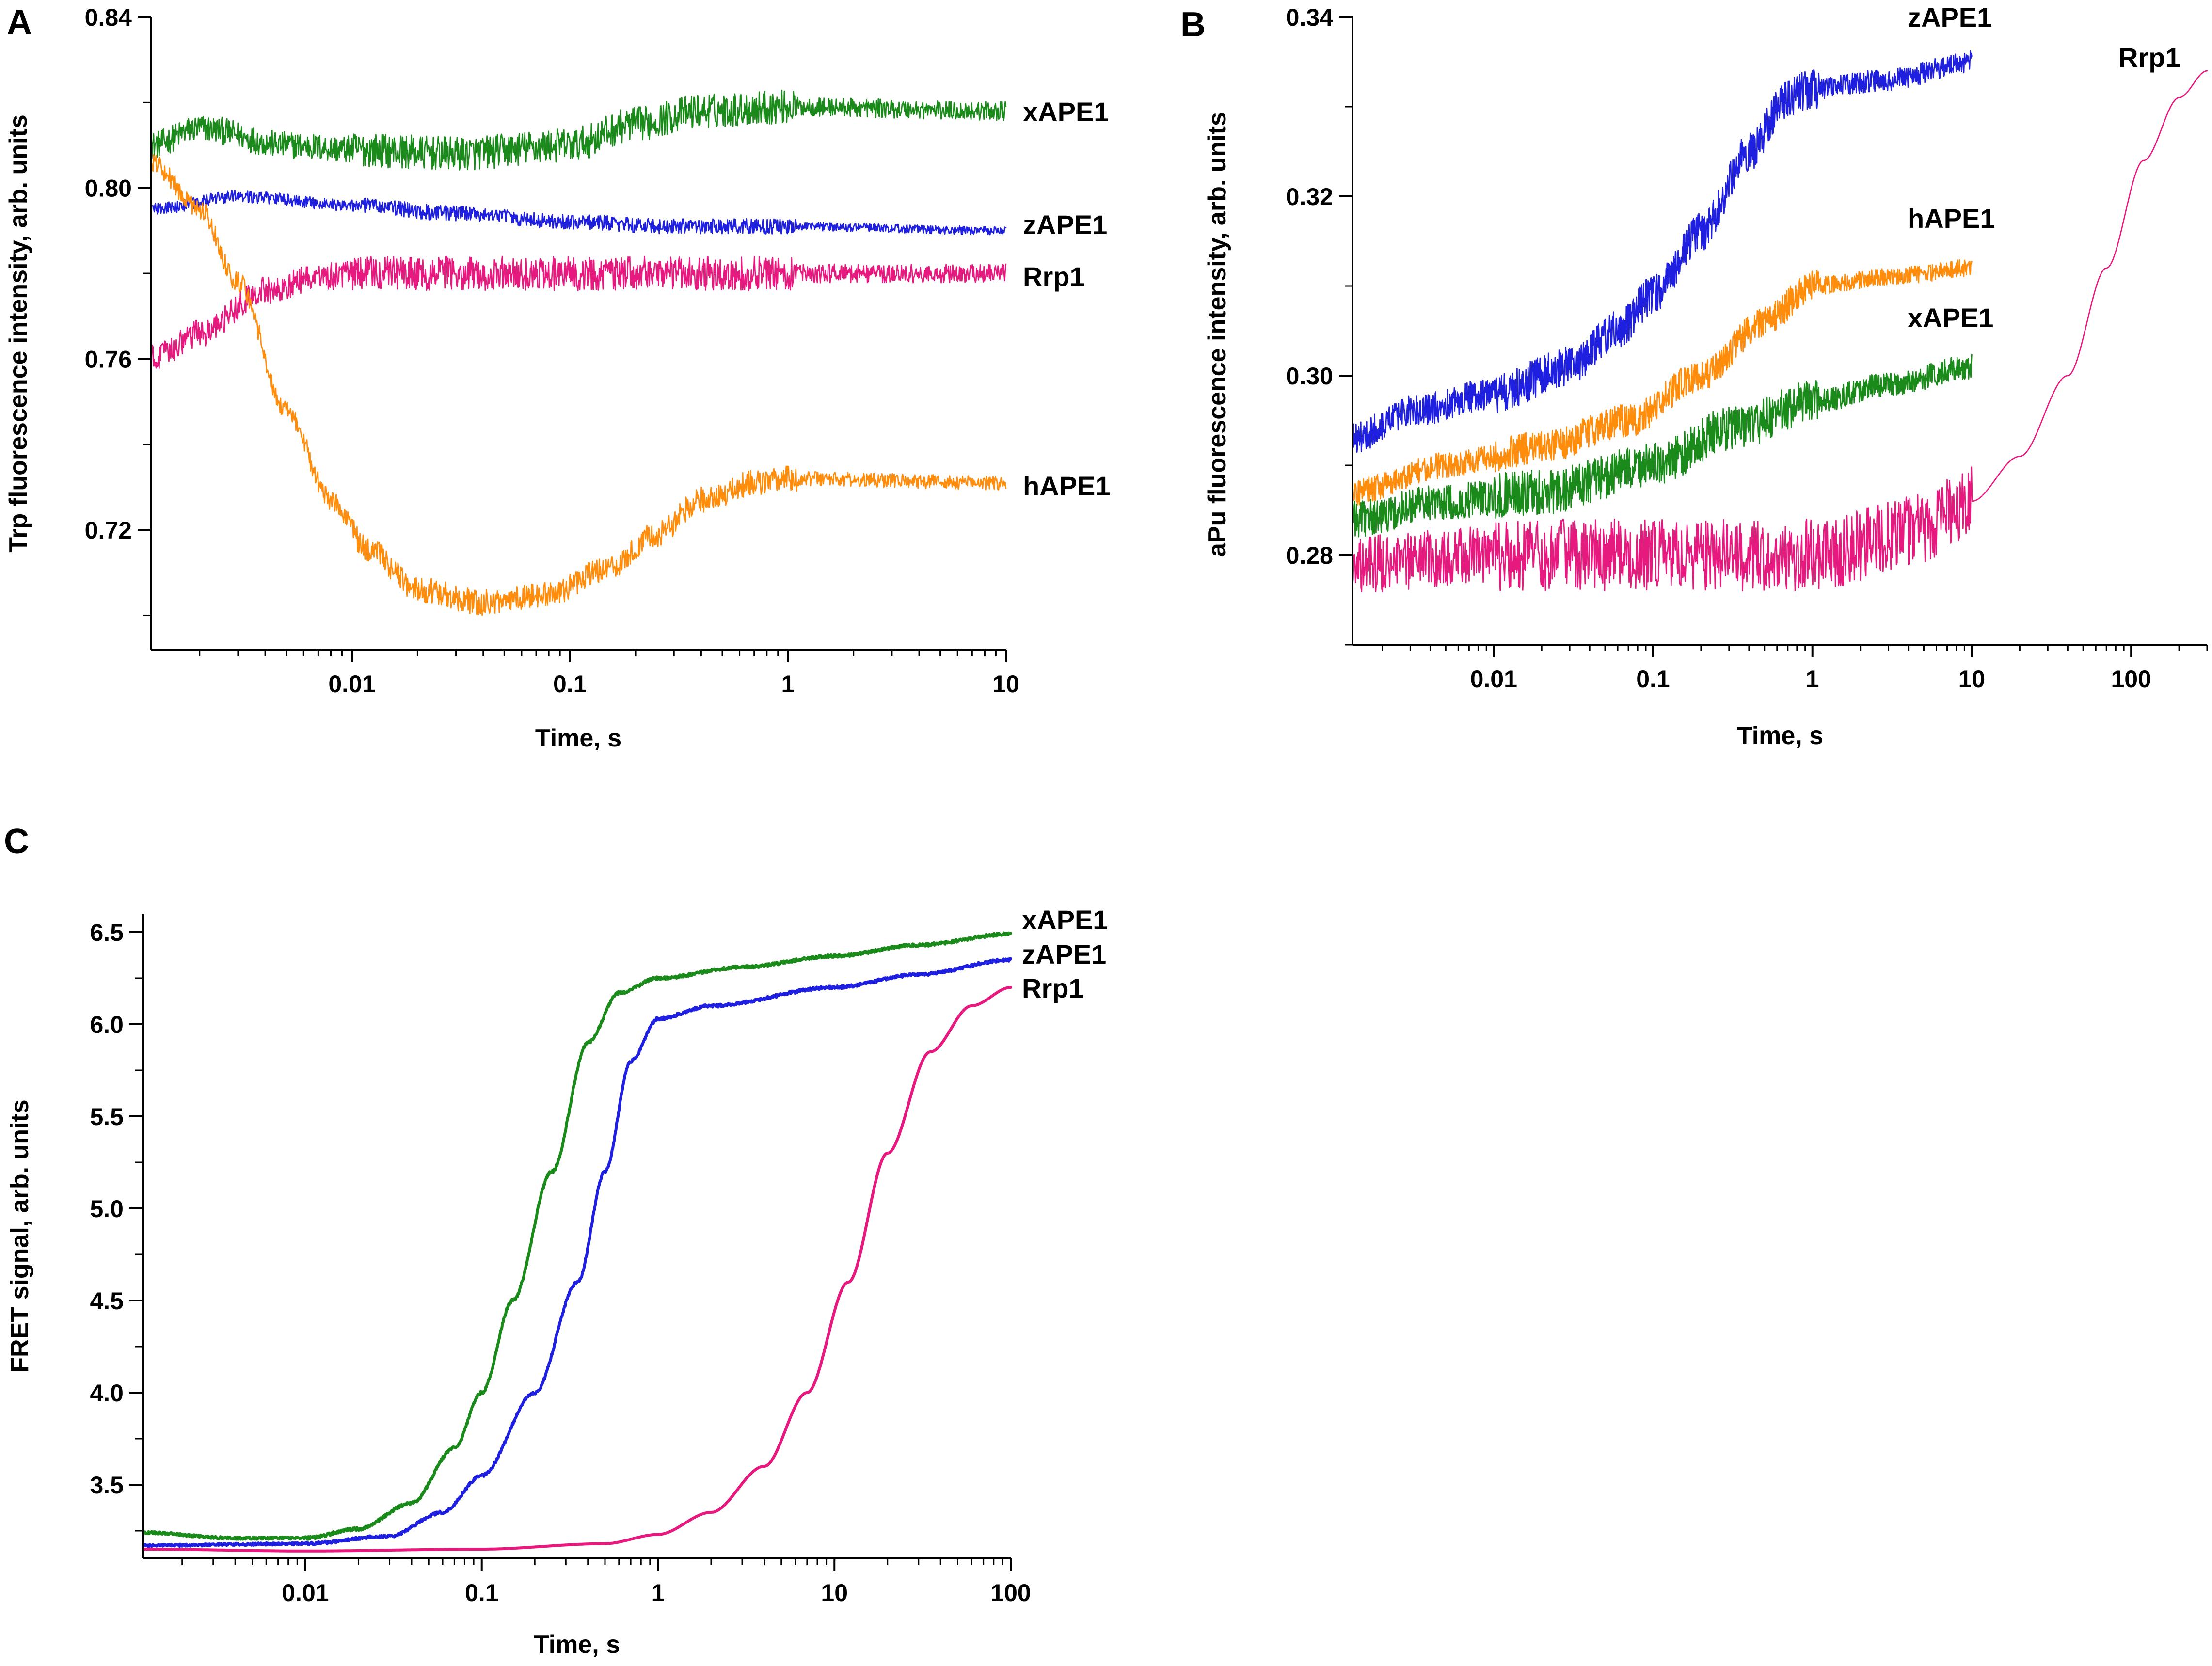 The image size is (2212, 1666). What do you see at coordinates (19, 23) in the screenshot?
I see `panel-letter: A` at bounding box center [19, 23].